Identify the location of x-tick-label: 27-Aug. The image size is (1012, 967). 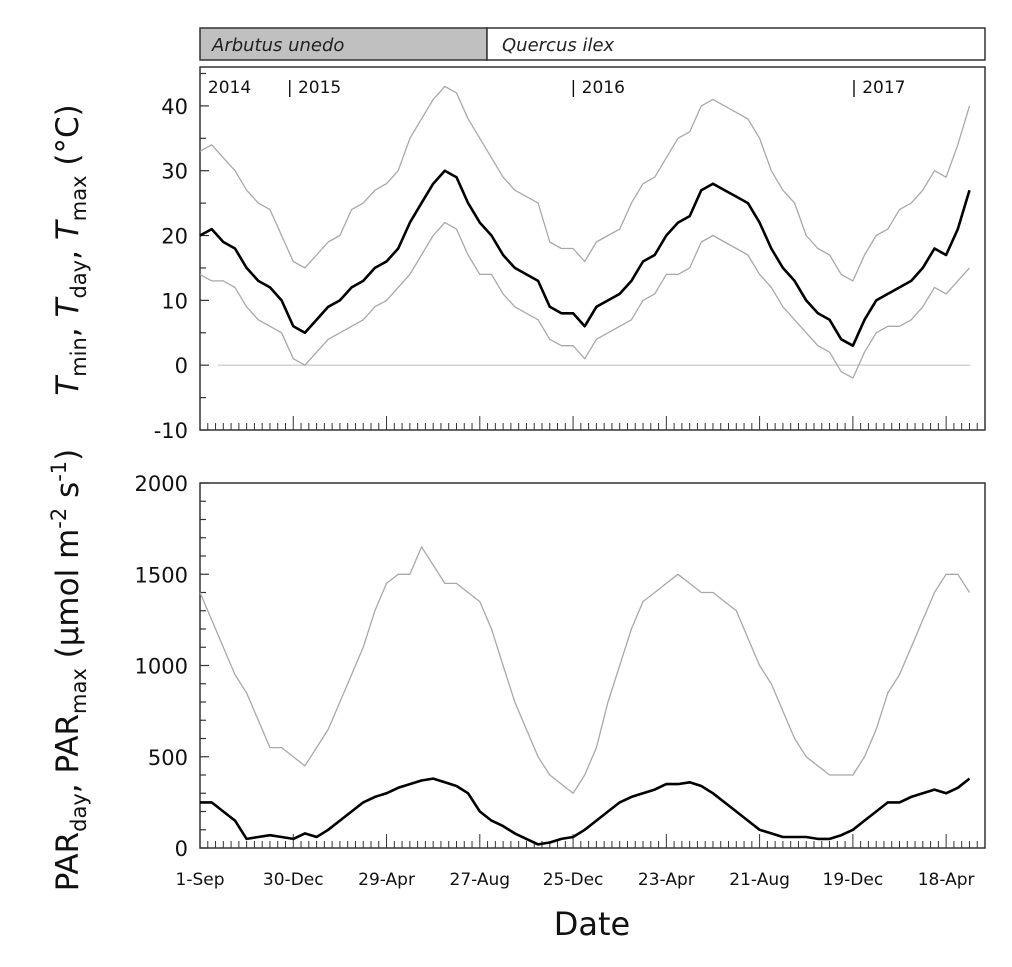
(480, 880).